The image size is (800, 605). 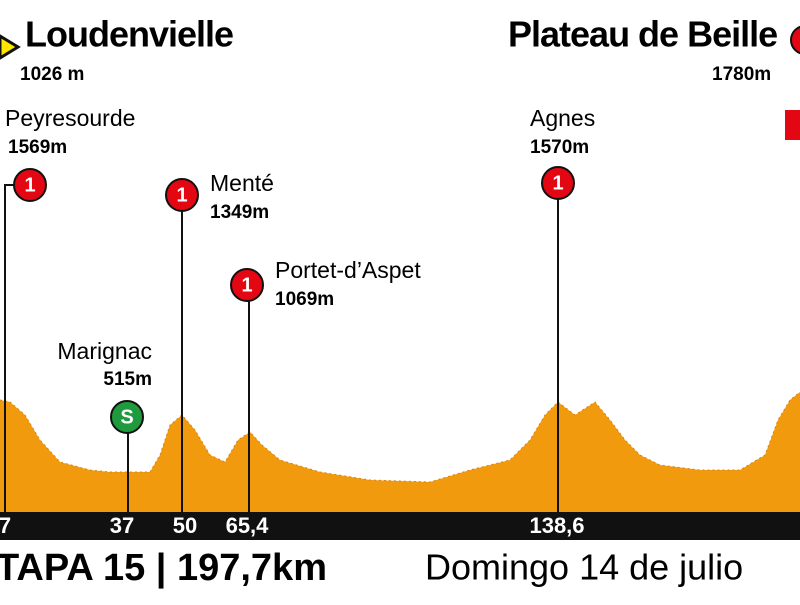 What do you see at coordinates (556, 525) in the screenshot?
I see `km-label: 138,6` at bounding box center [556, 525].